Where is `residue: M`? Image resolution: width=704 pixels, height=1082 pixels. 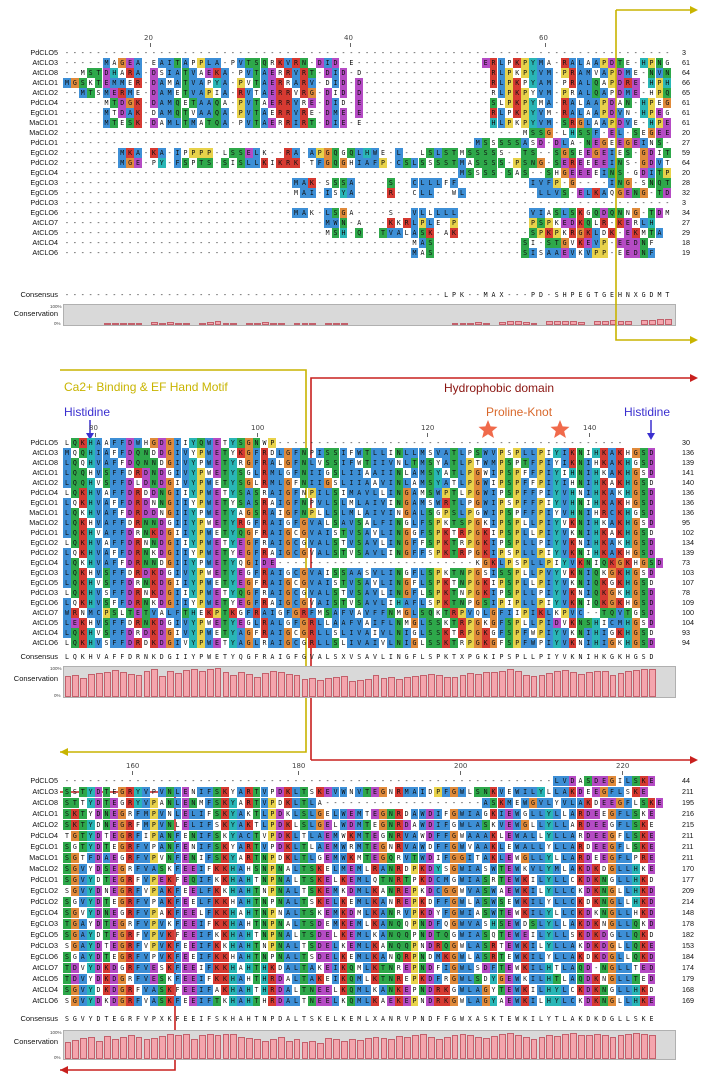
residue: M is located at coordinates (169, 123).